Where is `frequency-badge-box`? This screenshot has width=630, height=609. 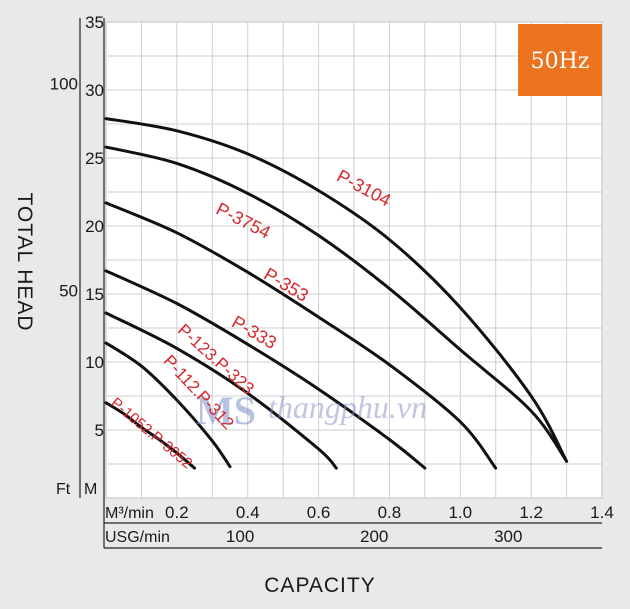
frequency-badge-box is located at coordinates (560, 60).